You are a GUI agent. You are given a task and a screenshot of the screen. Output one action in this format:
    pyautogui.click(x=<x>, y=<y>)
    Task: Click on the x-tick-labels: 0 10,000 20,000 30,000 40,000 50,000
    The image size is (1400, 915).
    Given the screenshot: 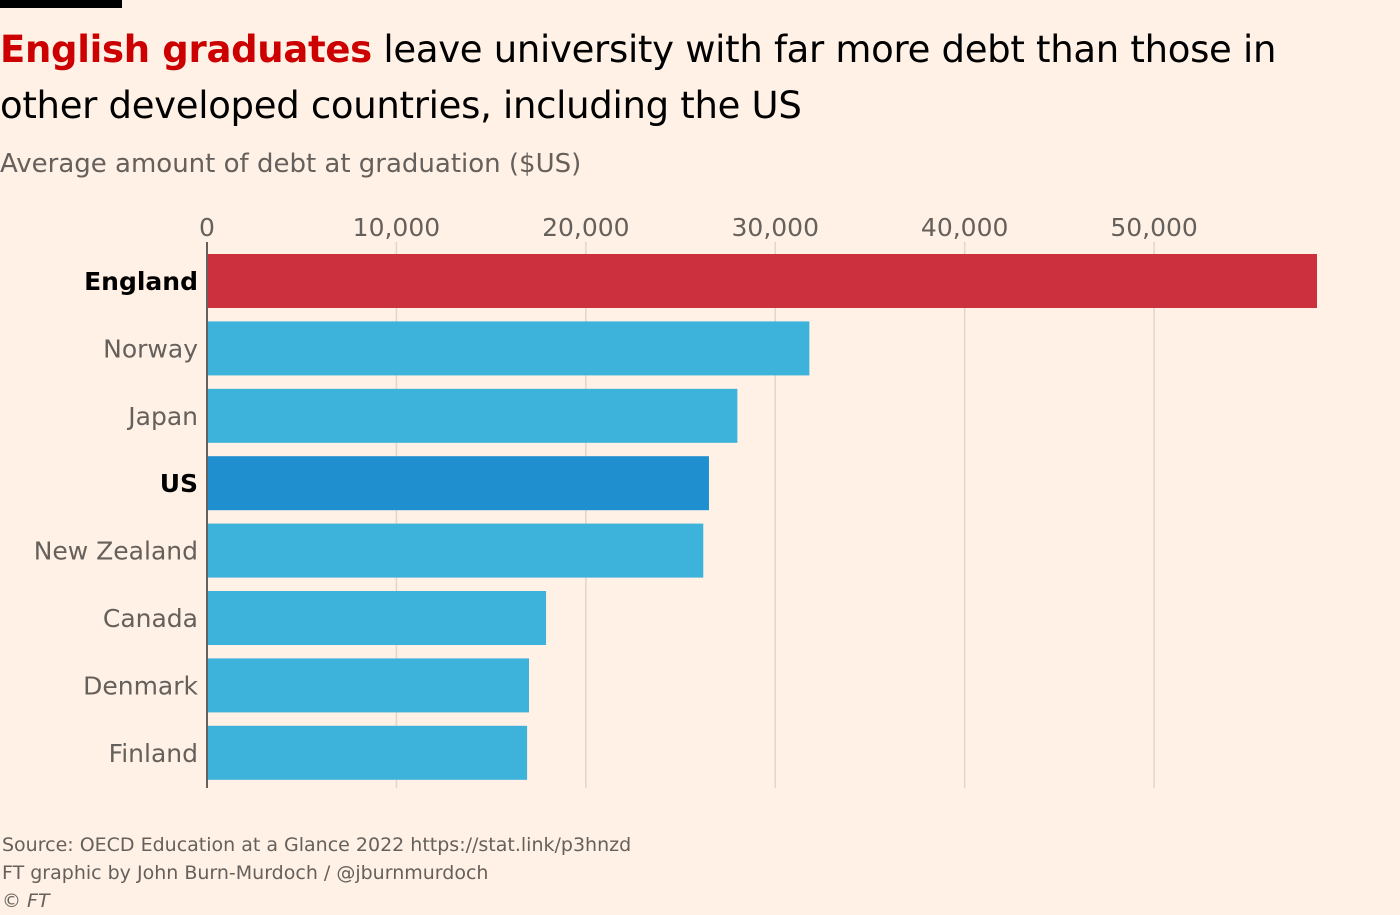 What is the action you would take?
    pyautogui.click(x=698, y=227)
    